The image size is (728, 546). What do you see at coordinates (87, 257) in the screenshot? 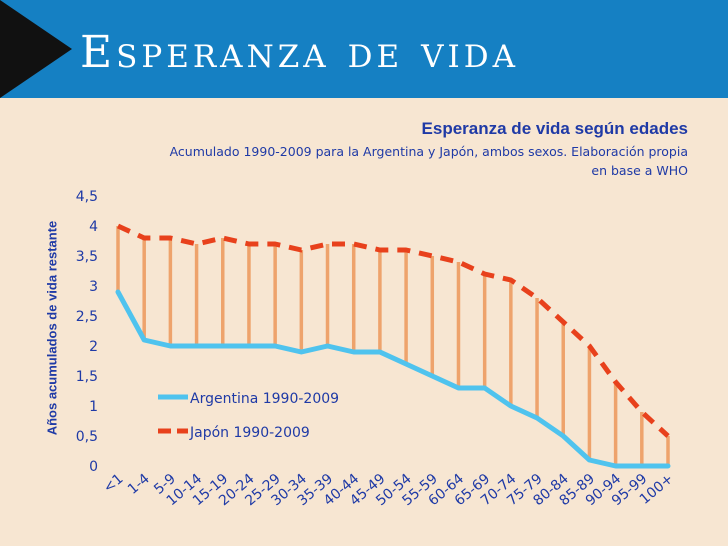
I see `y-tick-label: 3,5` at bounding box center [87, 257].